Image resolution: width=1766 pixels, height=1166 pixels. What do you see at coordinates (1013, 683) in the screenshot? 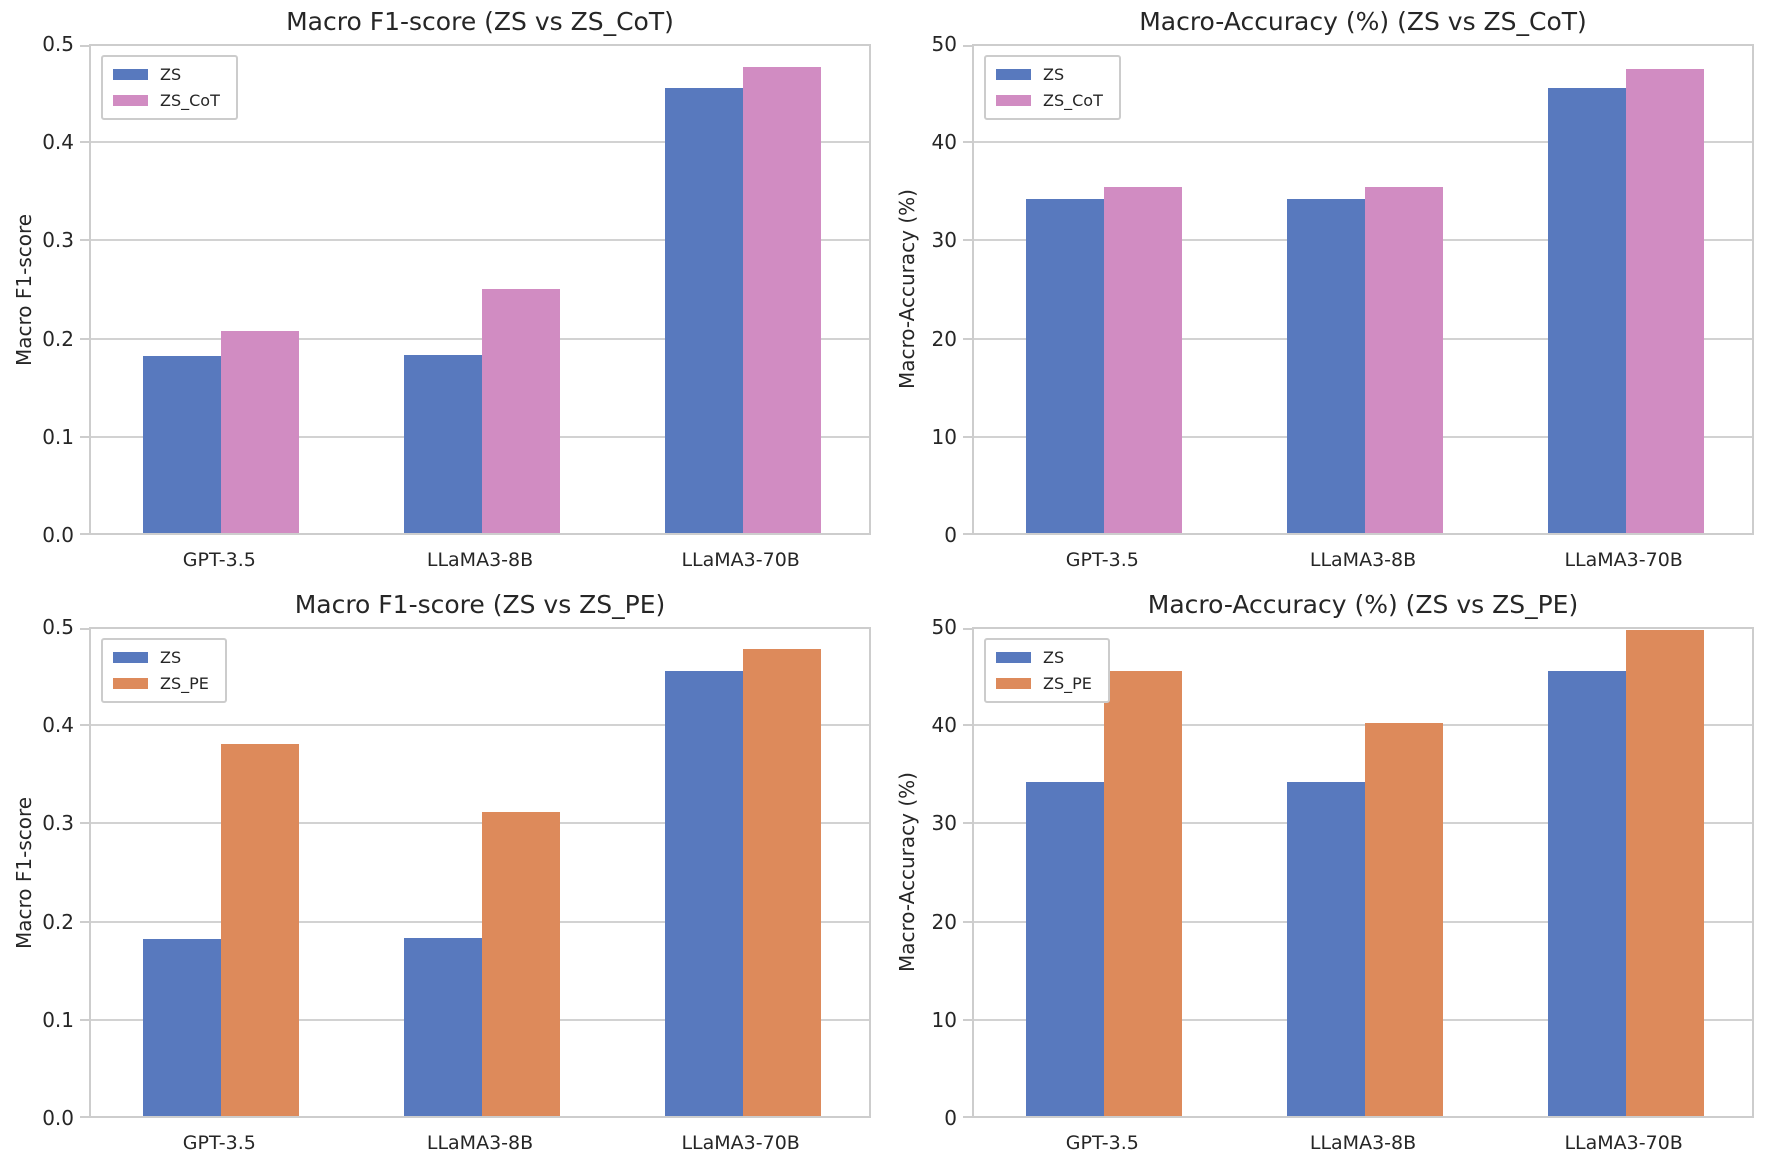
I see `legend-swatch-zs_pe` at bounding box center [1013, 683].